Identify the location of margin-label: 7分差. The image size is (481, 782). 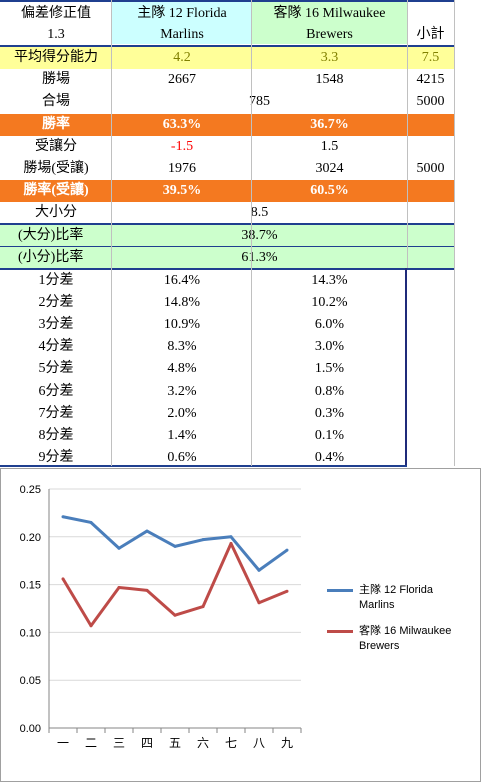
(56, 413).